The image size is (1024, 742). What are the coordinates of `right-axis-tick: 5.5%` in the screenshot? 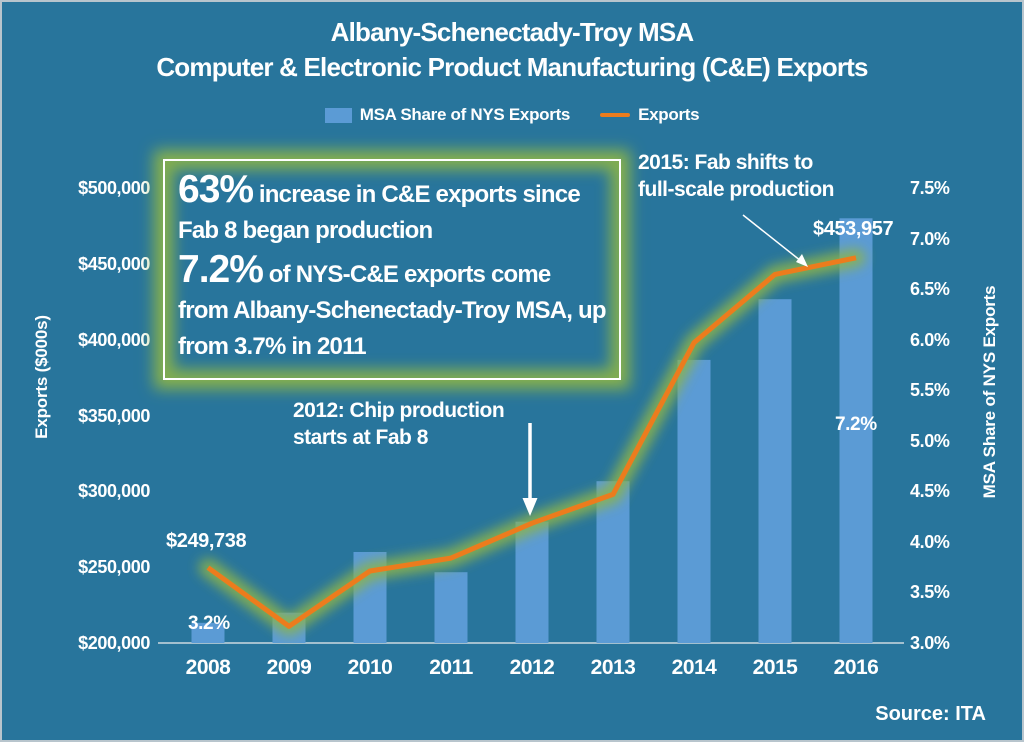 It's located at (930, 390).